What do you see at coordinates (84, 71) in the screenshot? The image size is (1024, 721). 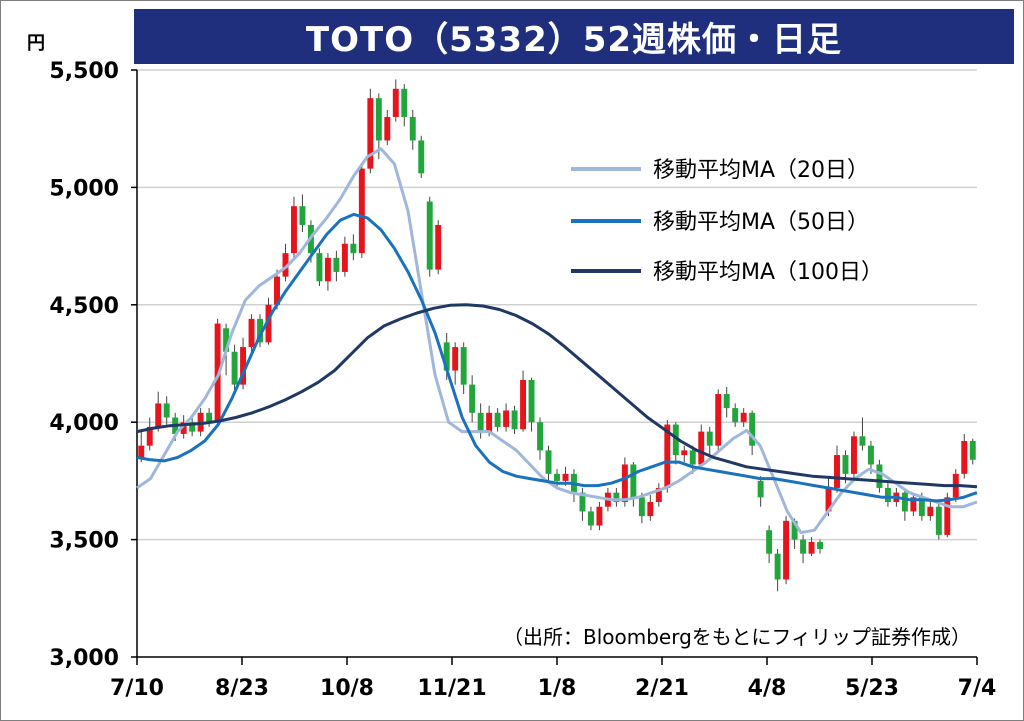 I see `y-tick-label: 5,500` at bounding box center [84, 71].